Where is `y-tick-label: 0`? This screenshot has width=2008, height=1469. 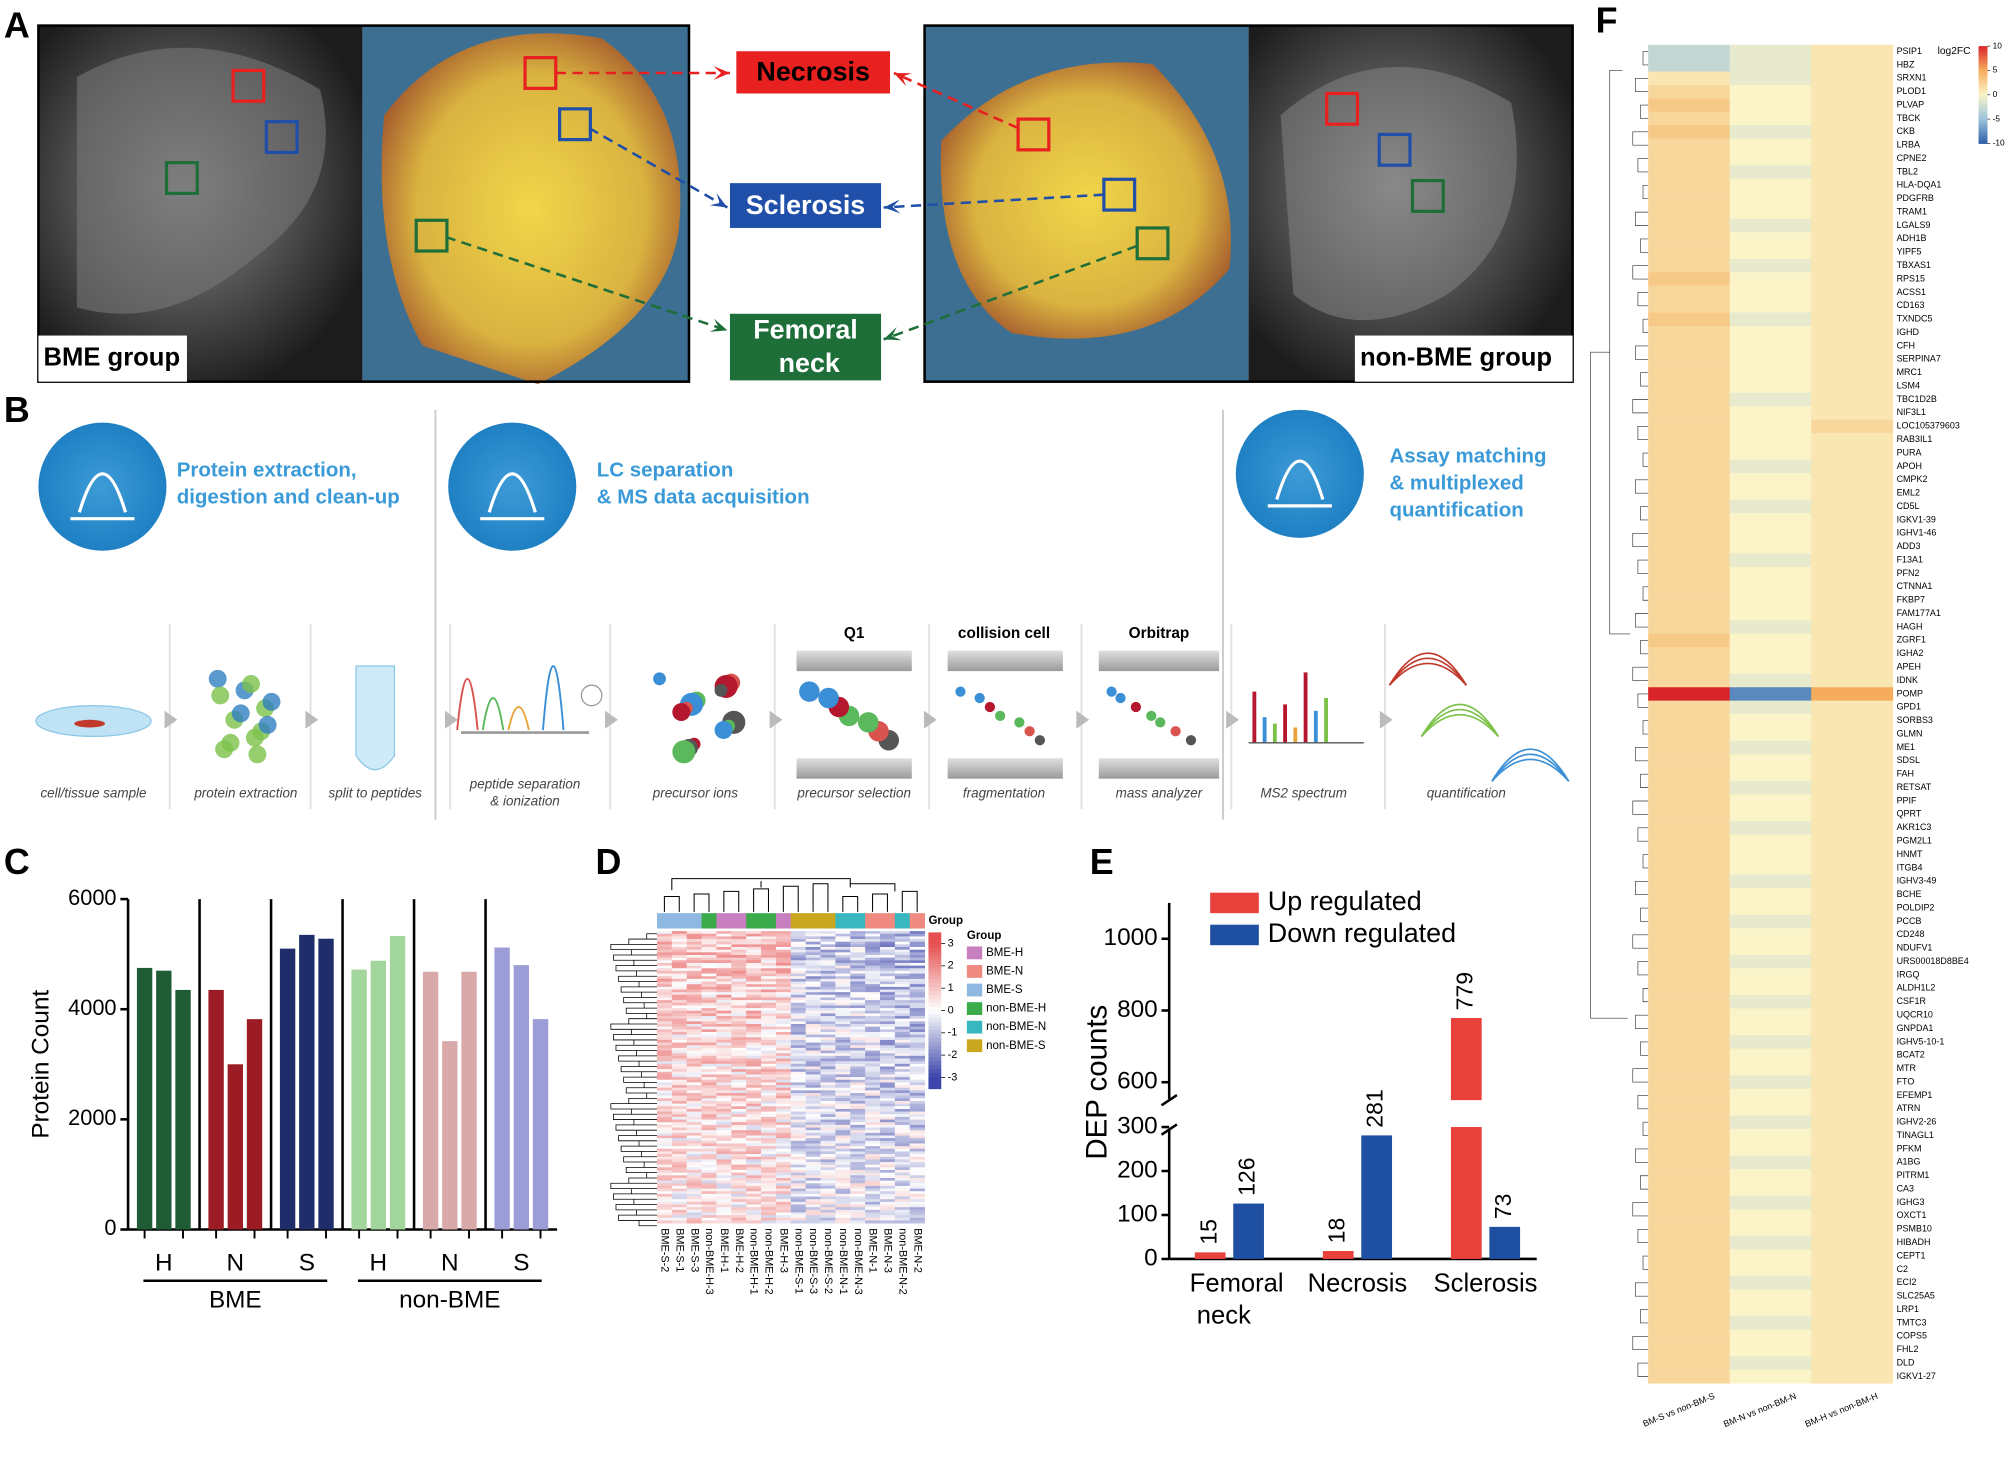 y-tick-label: 0 is located at coordinates (110, 1227).